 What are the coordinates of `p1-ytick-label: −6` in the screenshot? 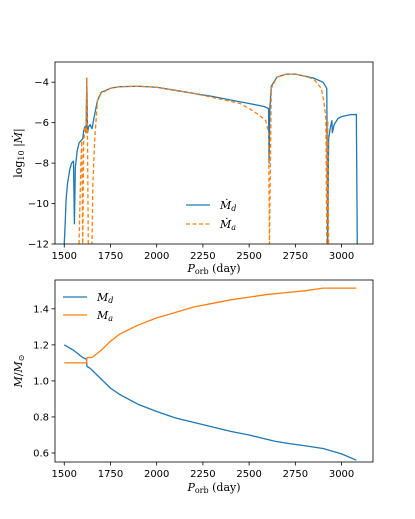 It's located at (41, 123).